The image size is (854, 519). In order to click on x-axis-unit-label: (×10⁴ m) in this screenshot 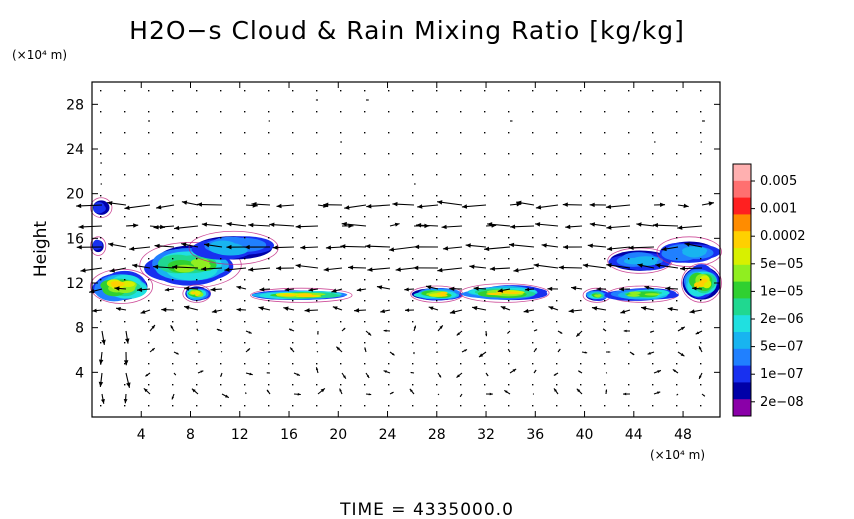, I will do `click(677, 455)`.